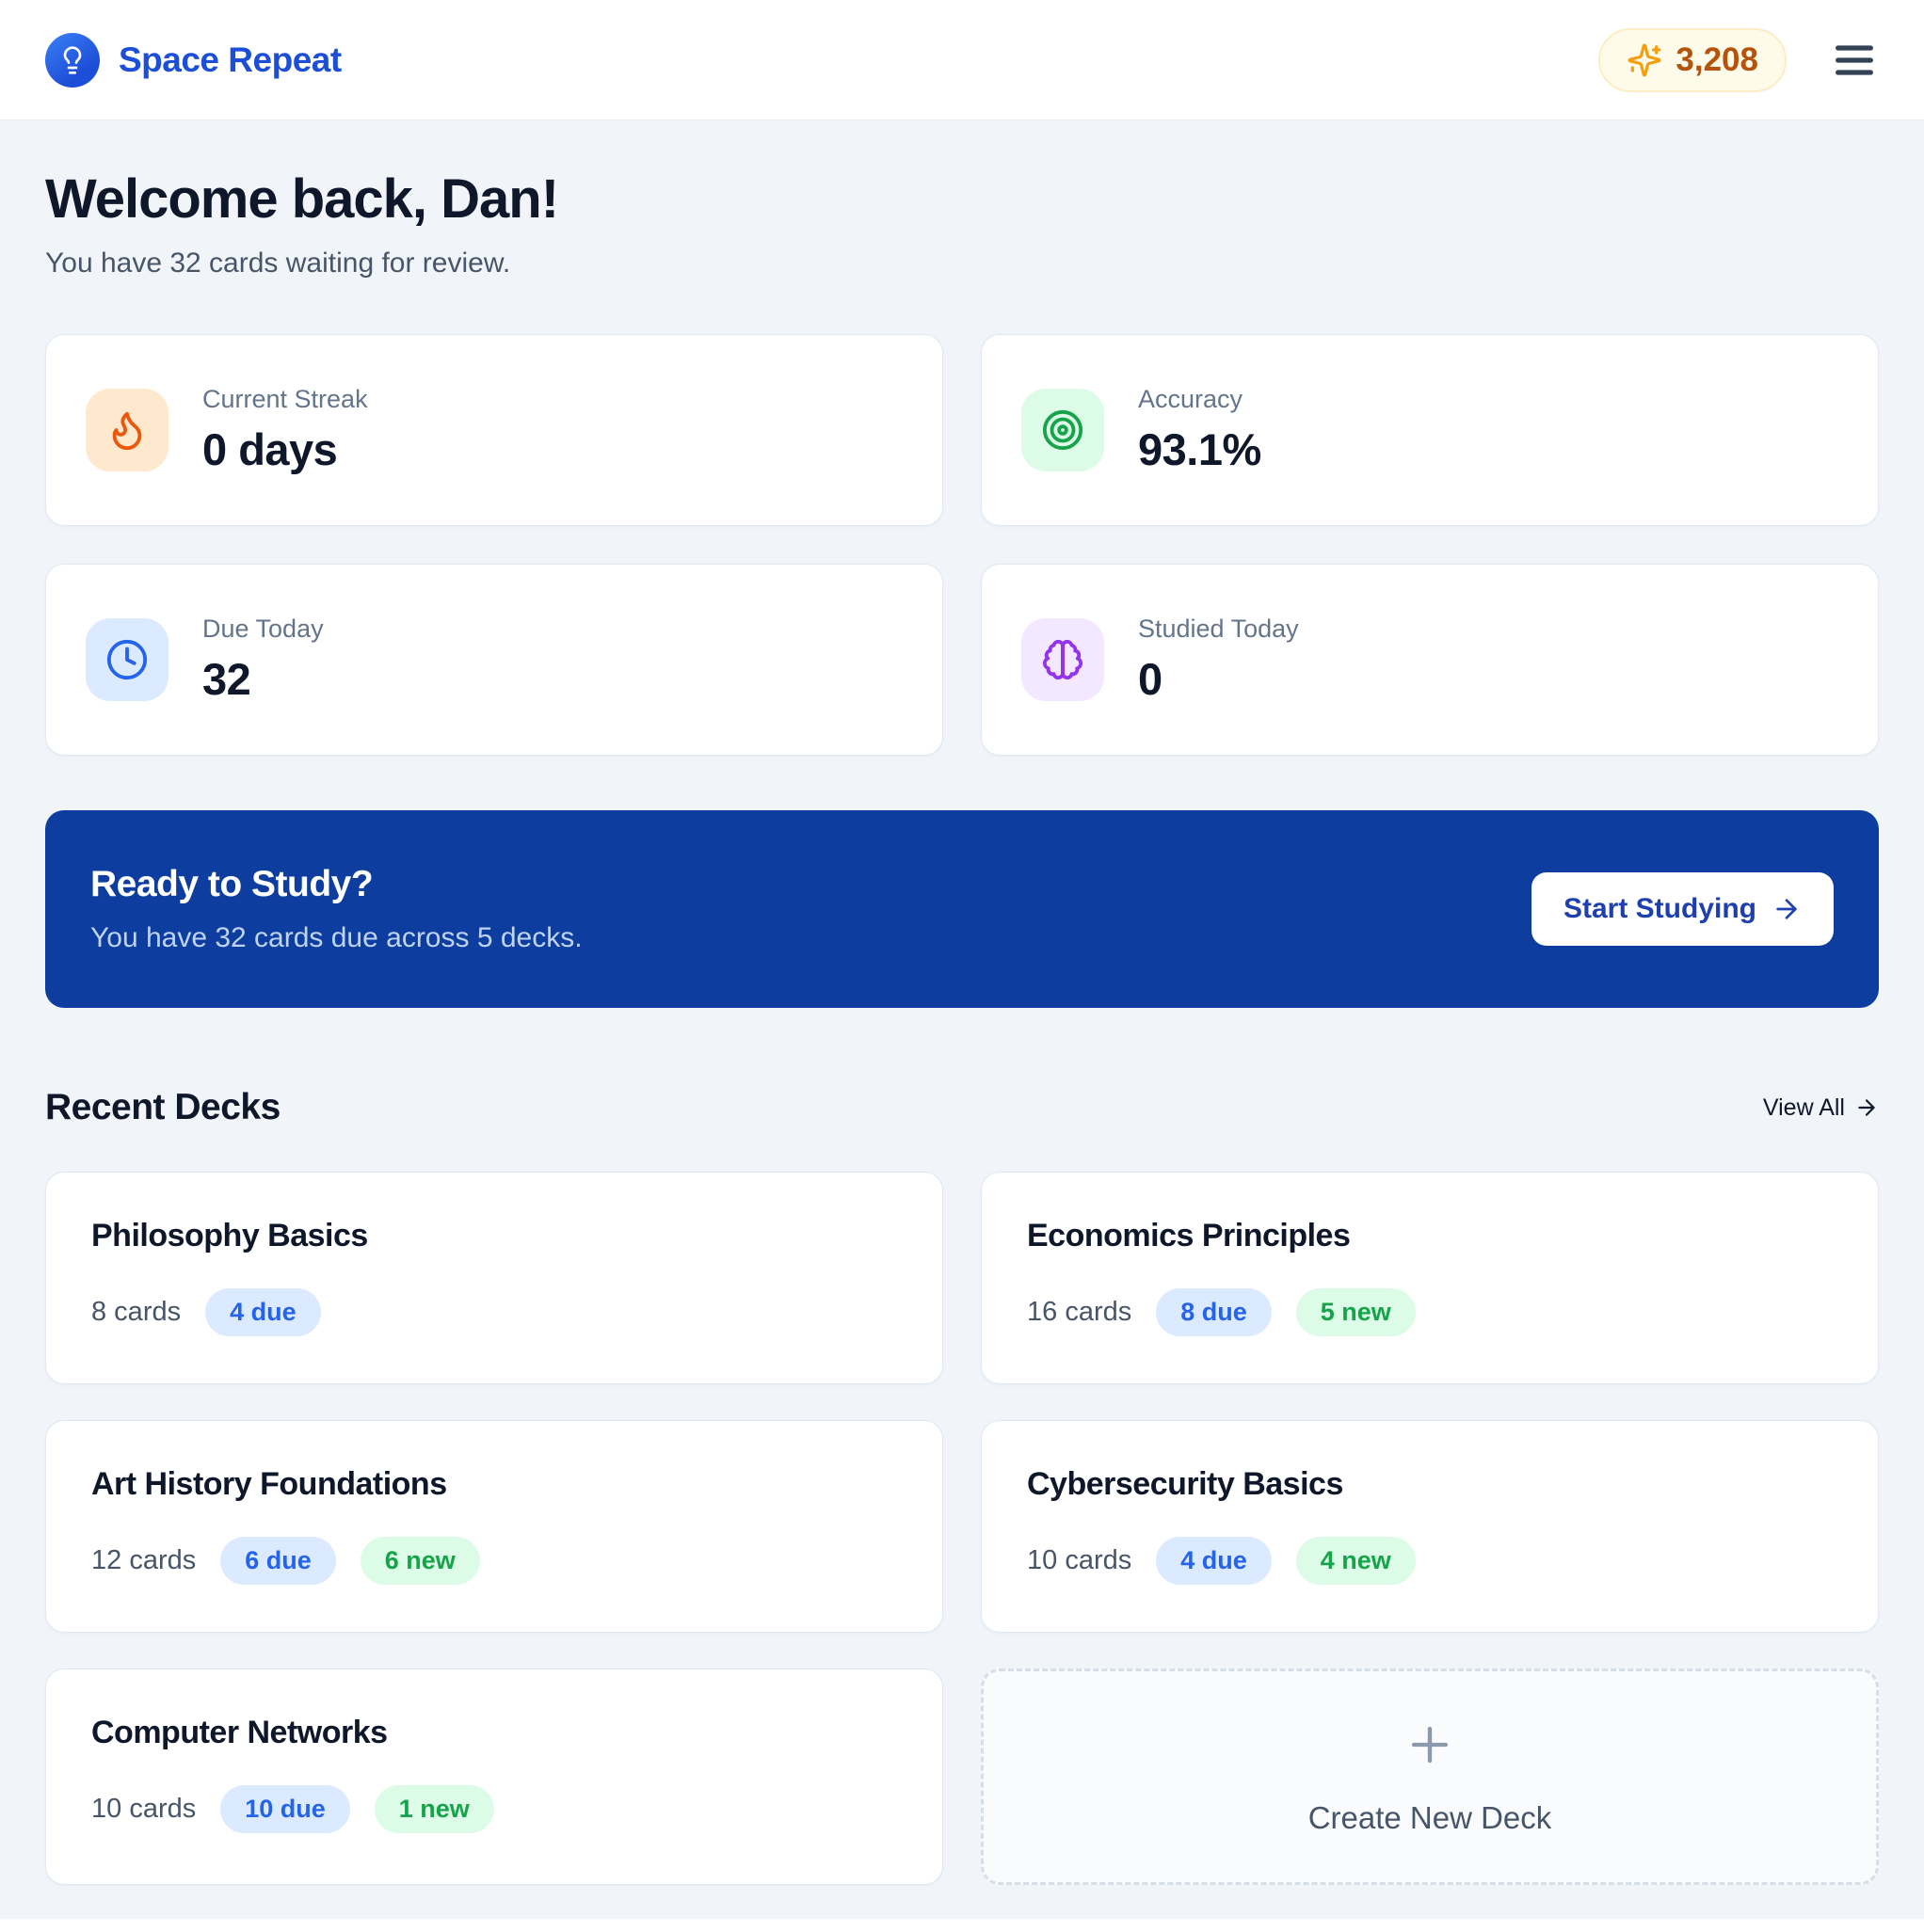 This screenshot has height=1932, width=1924. Describe the element at coordinates (1644, 59) in the screenshot. I see `sparkles-icon` at that location.